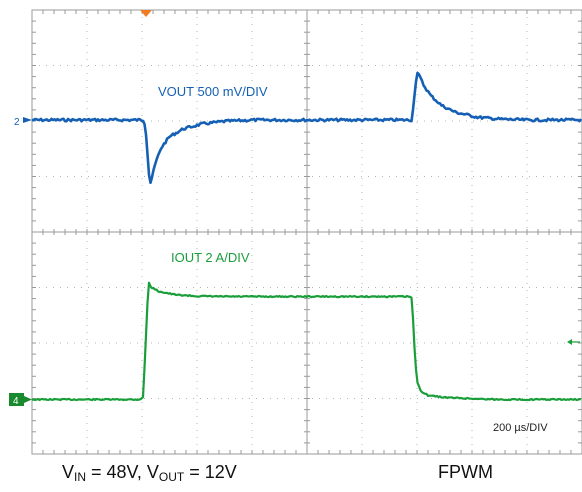  I want to click on channel-4-marker-box, so click(16, 399).